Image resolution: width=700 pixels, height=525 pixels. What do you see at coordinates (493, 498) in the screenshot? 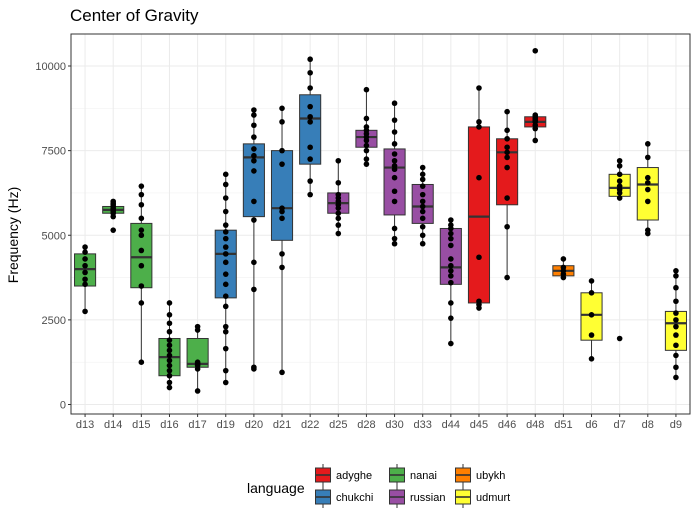
I see `legend-label: udmurt` at bounding box center [493, 498].